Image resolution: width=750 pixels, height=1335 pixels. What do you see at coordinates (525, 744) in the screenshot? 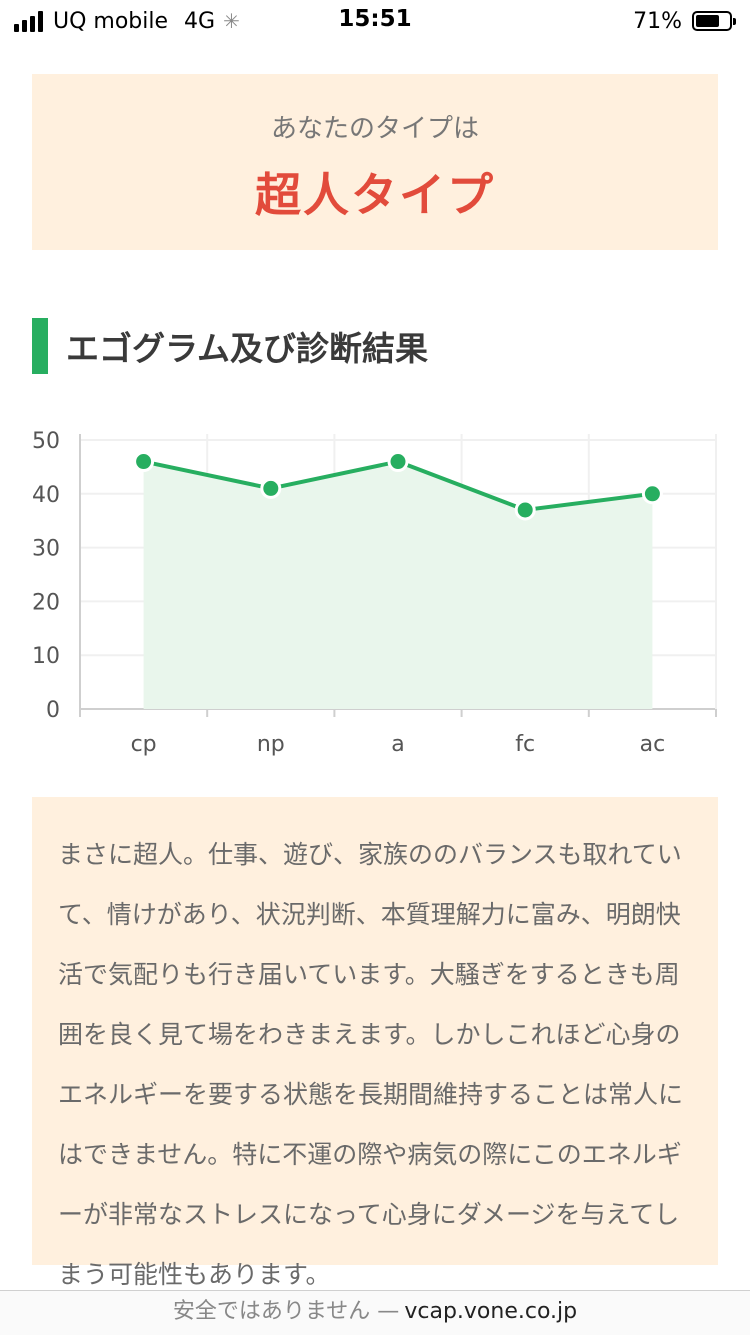
I see `x-tick-label: fc` at bounding box center [525, 744].